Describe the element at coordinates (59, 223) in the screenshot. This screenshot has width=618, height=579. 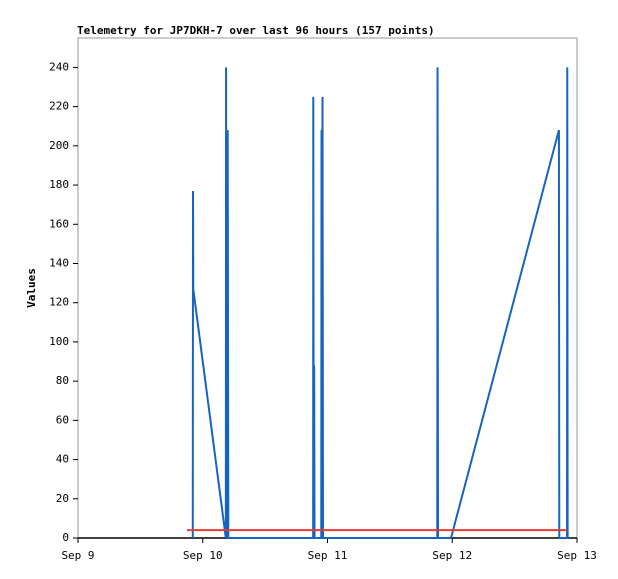
I see `y-tick-label: 160` at that location.